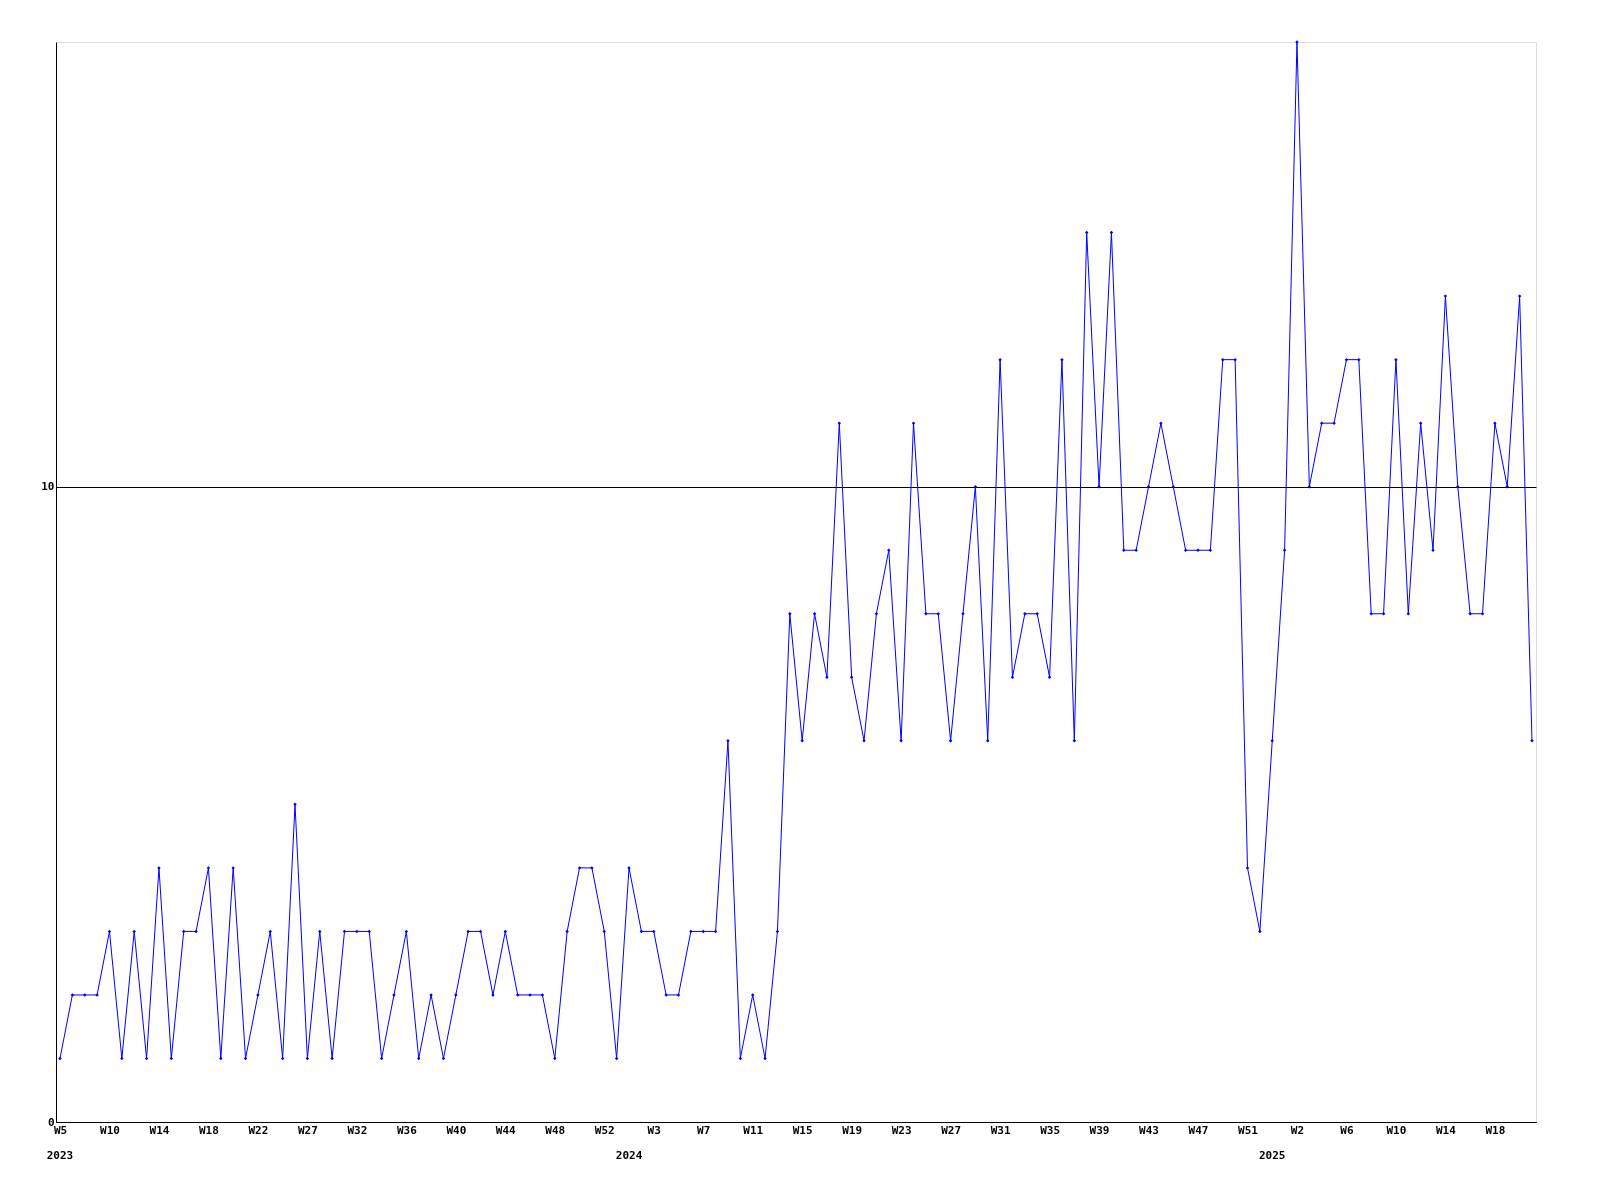 The height and width of the screenshot is (1200, 1600). What do you see at coordinates (802, 1130) in the screenshot?
I see `x-tick-label: W15` at bounding box center [802, 1130].